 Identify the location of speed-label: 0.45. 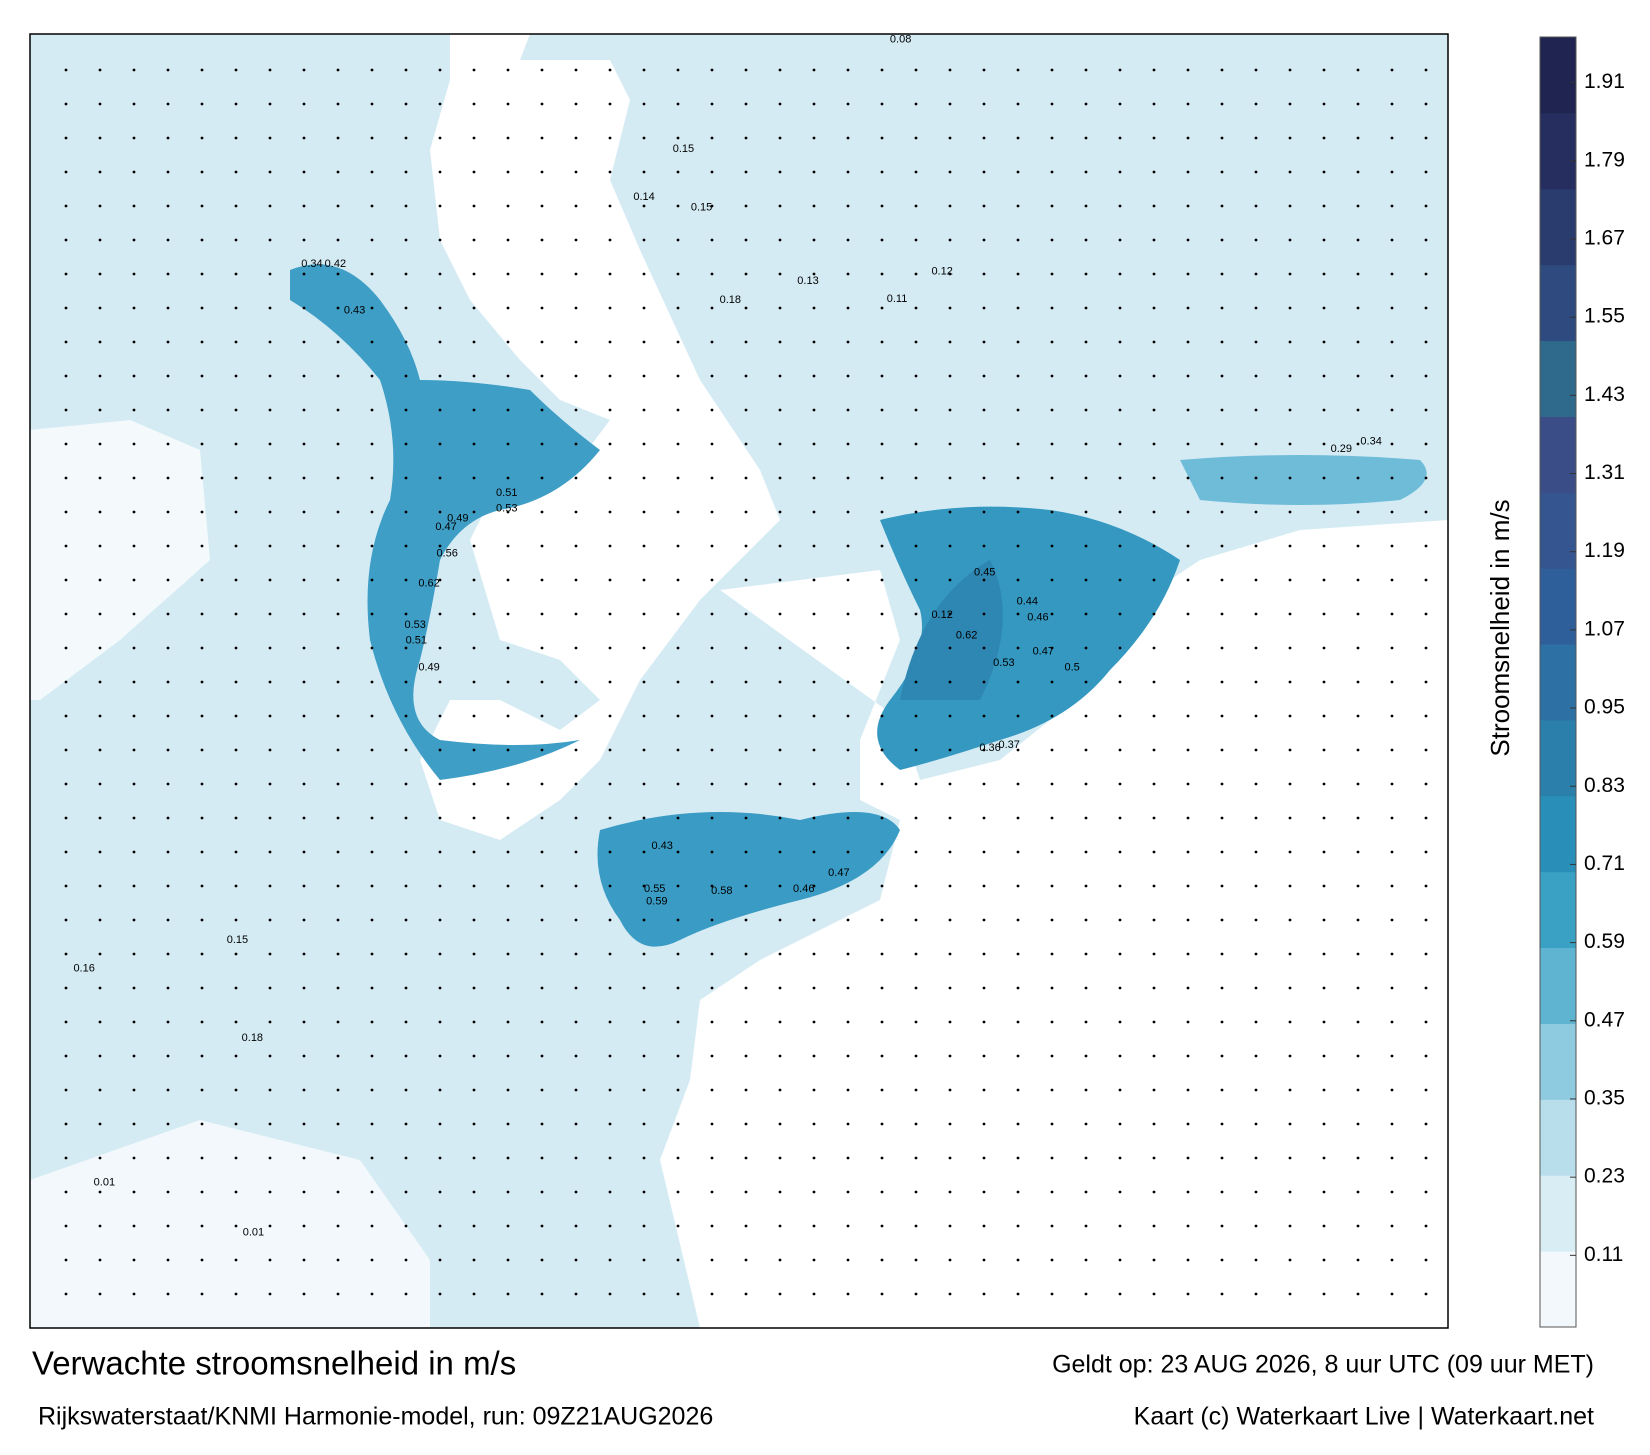
(984, 573).